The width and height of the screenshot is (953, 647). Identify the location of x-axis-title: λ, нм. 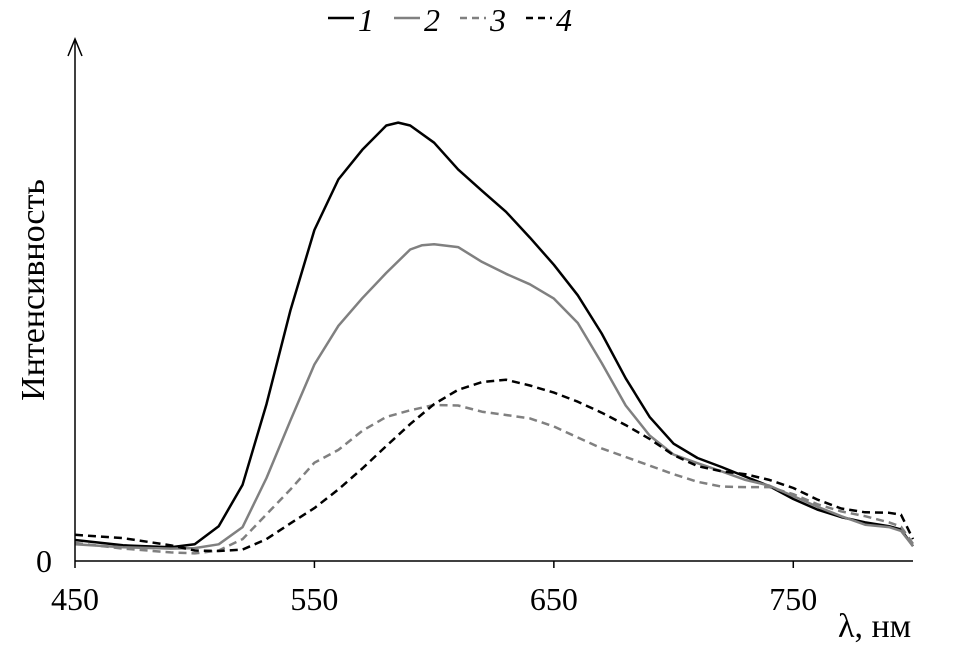
(874, 626).